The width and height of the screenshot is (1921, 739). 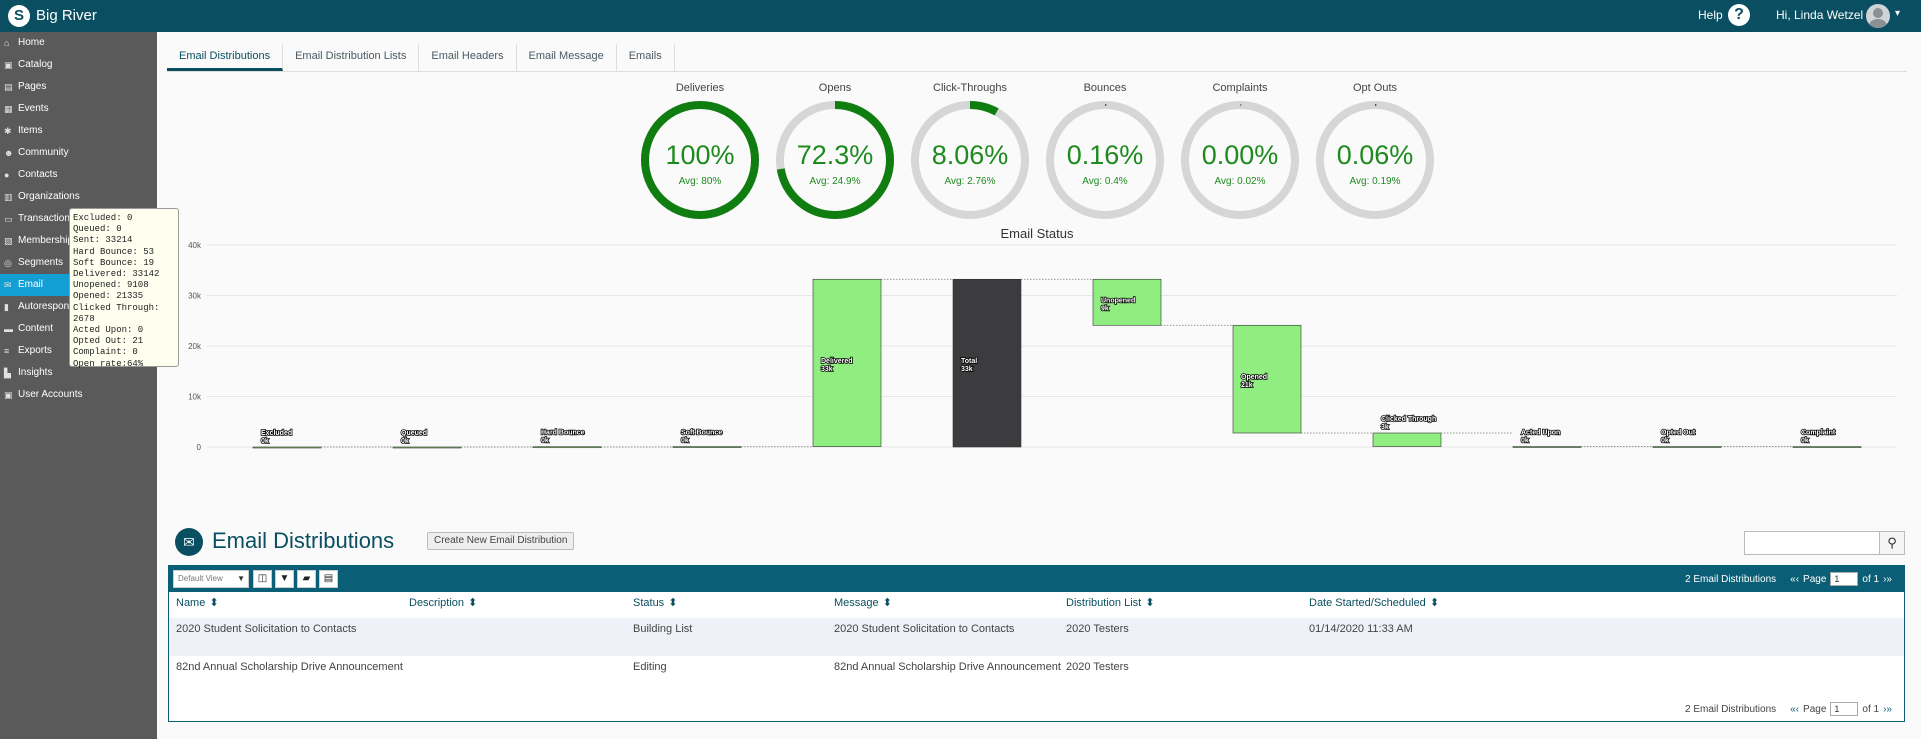 What do you see at coordinates (78, 153) in the screenshot?
I see `sidebar-item-community: ☻ Community` at bounding box center [78, 153].